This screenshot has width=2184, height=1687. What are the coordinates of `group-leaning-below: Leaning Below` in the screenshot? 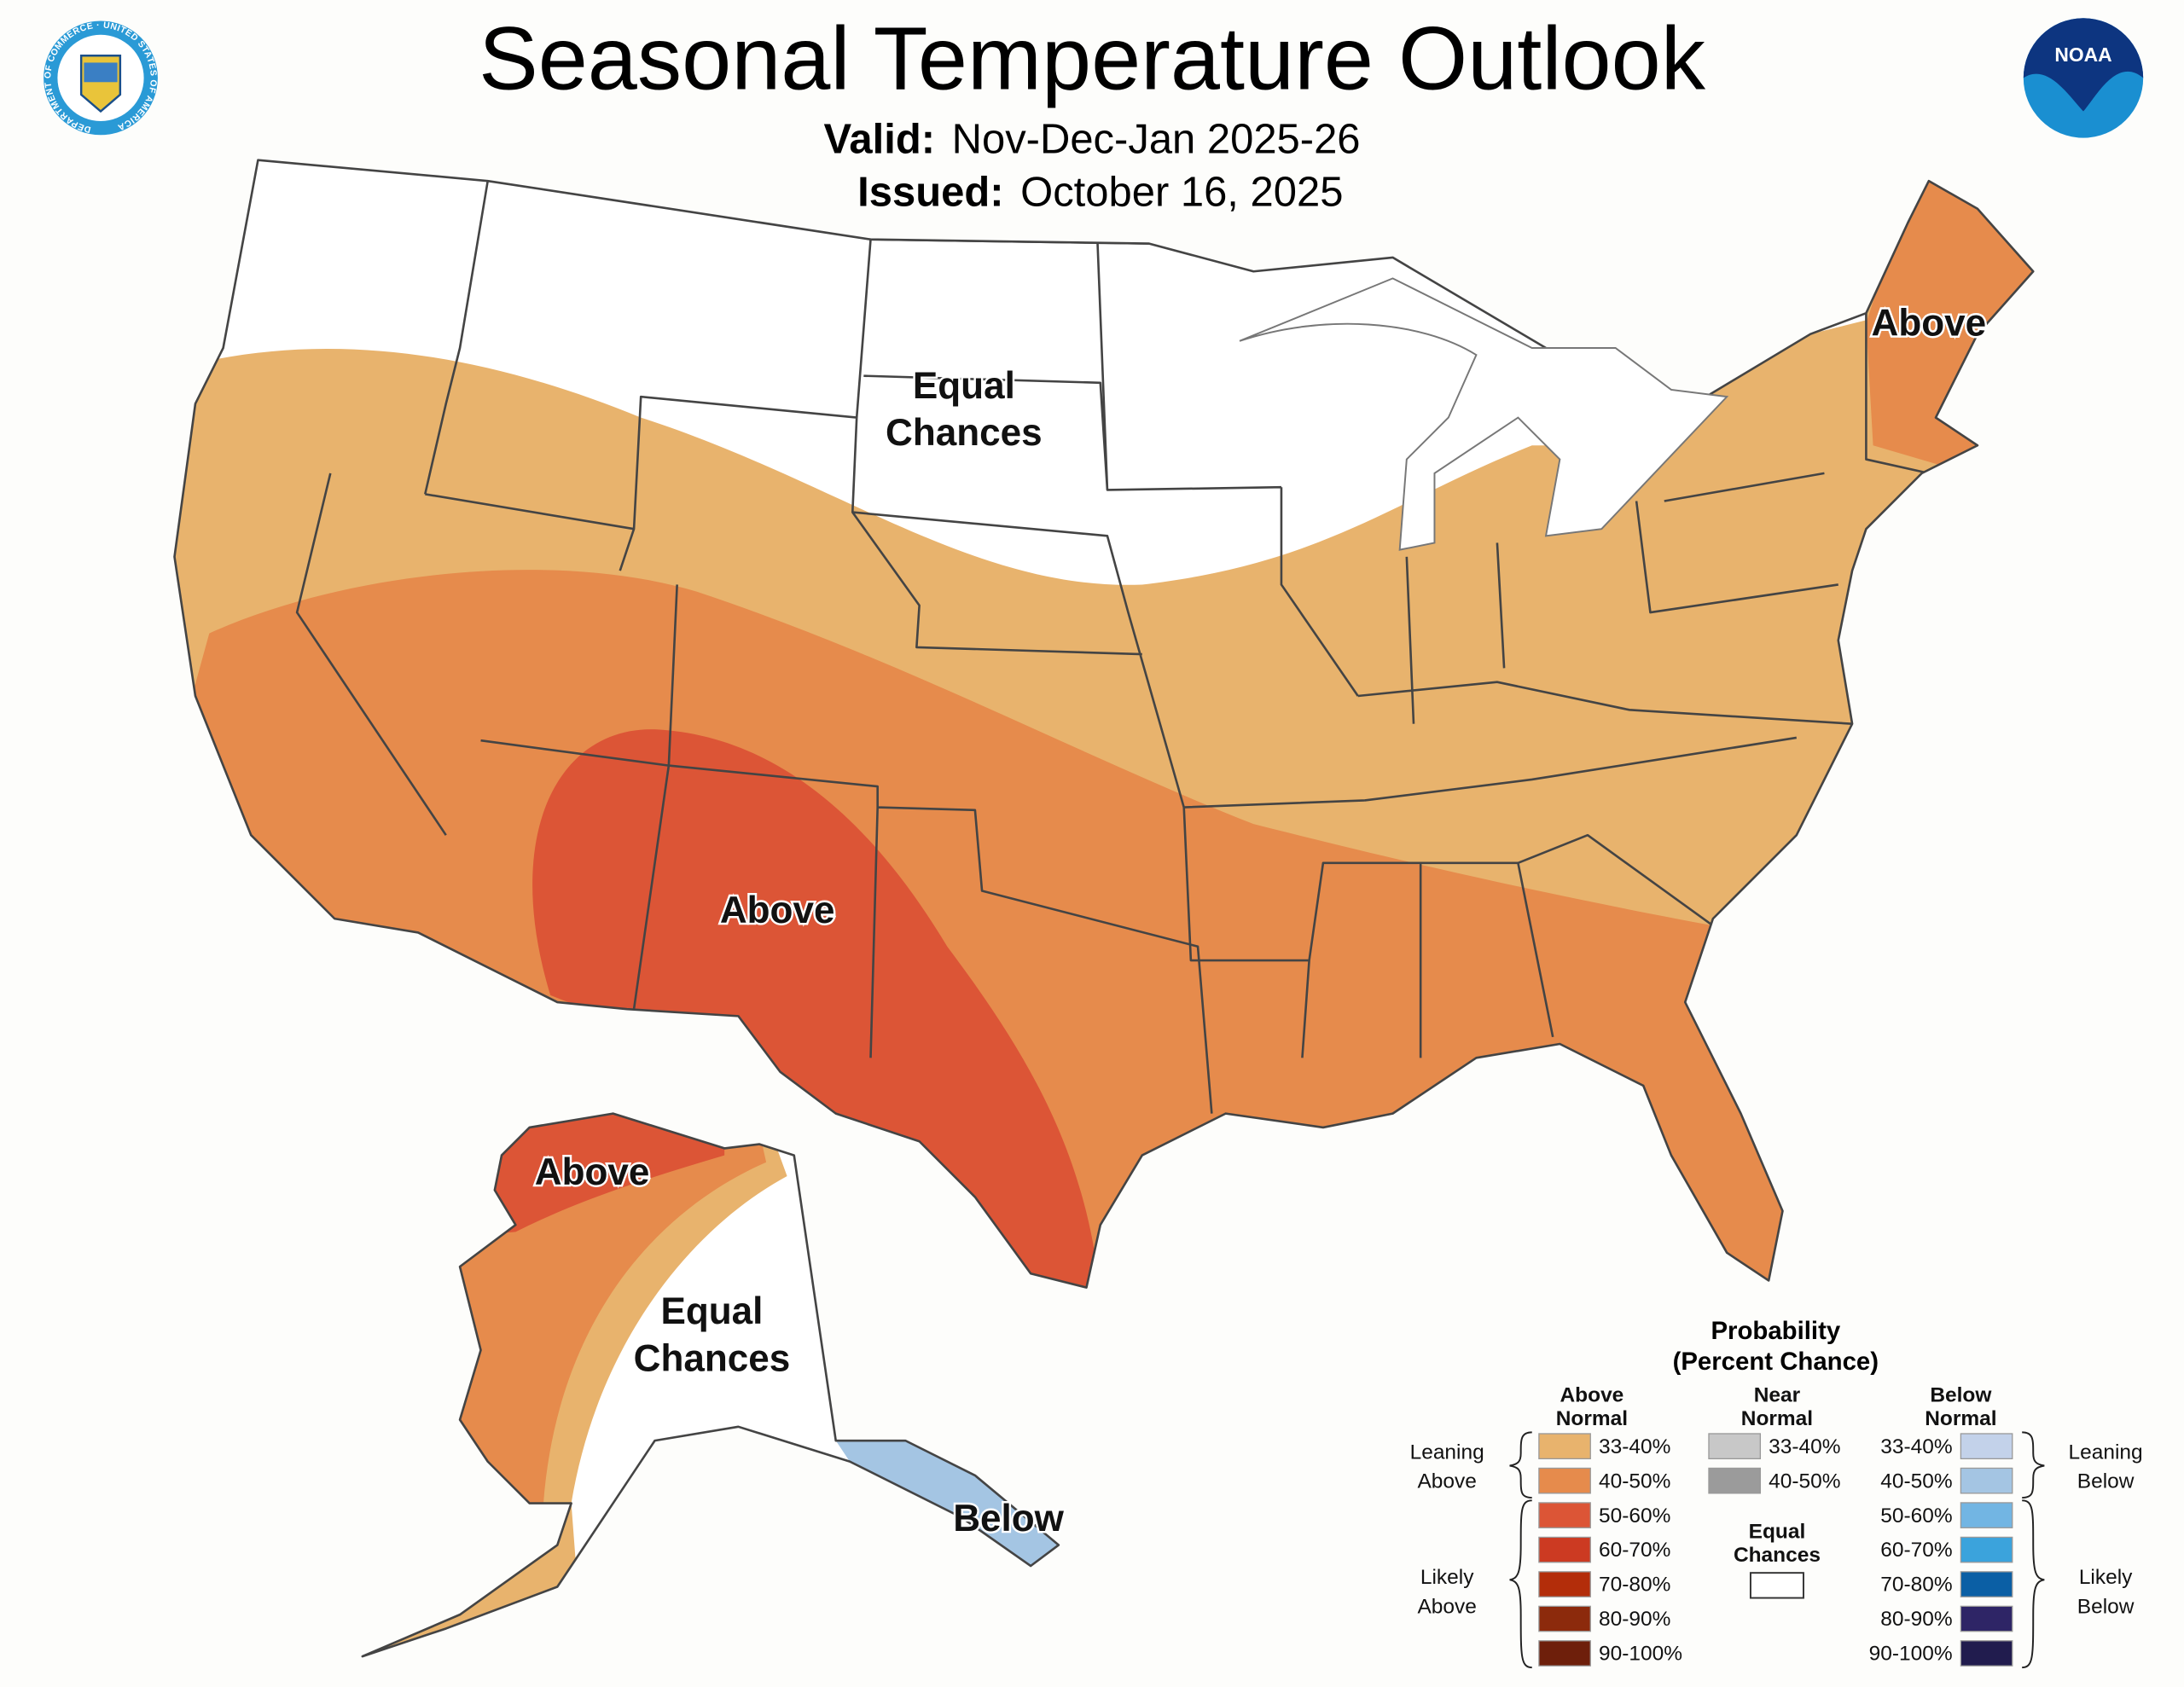 It's located at (2106, 1467).